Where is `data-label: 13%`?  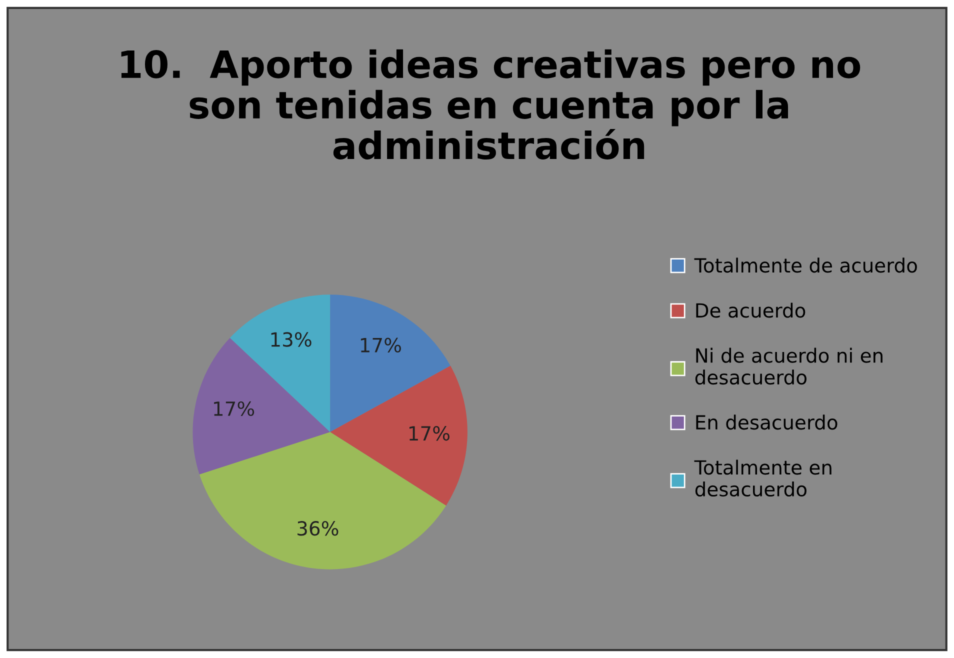 data-label: 13% is located at coordinates (291, 339).